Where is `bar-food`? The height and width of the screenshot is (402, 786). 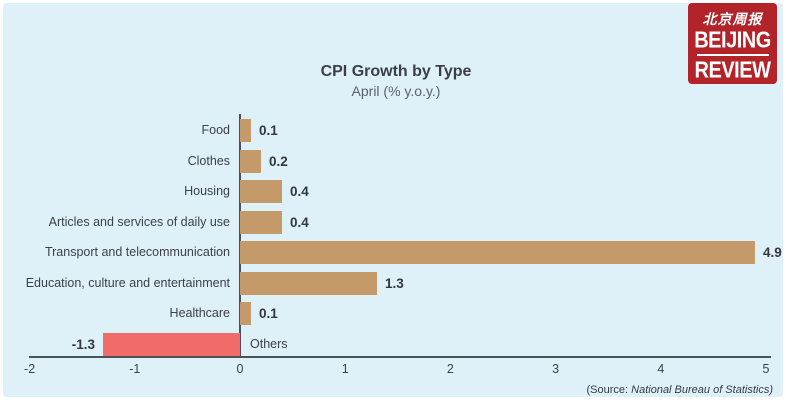
bar-food is located at coordinates (245, 130).